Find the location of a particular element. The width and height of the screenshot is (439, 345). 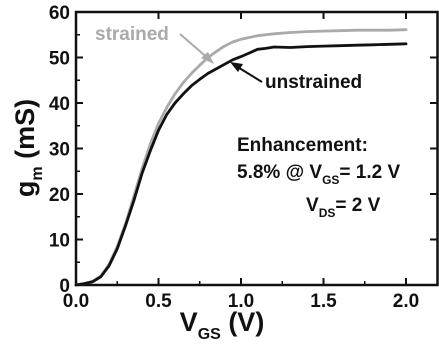

x-tick-label: 1.0 is located at coordinates (241, 301).